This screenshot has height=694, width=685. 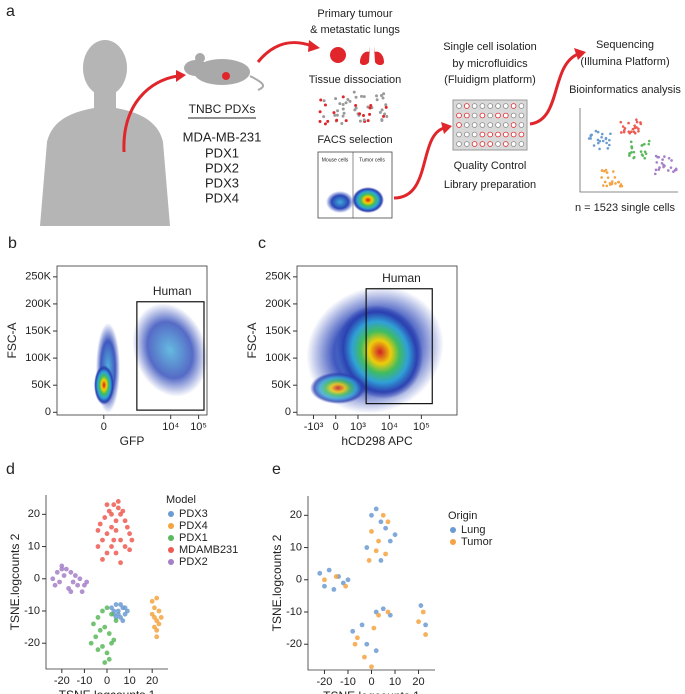 What do you see at coordinates (193, 526) in the screenshot?
I see `legend-label: PDX4` at bounding box center [193, 526].